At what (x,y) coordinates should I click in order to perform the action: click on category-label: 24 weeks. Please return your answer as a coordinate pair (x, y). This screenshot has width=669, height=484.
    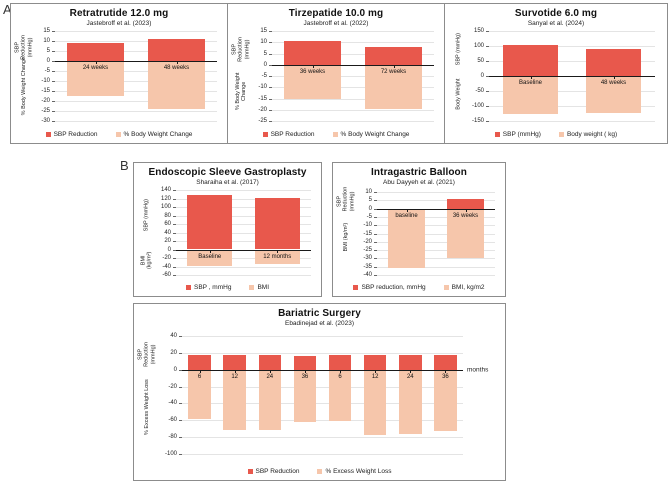
    Looking at the image, I should click on (95, 68).